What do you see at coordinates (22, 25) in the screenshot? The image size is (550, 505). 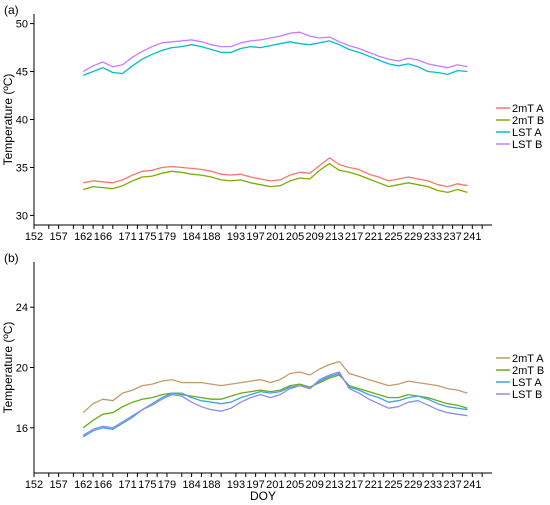 I see `y-tick-label: 50` at bounding box center [22, 25].